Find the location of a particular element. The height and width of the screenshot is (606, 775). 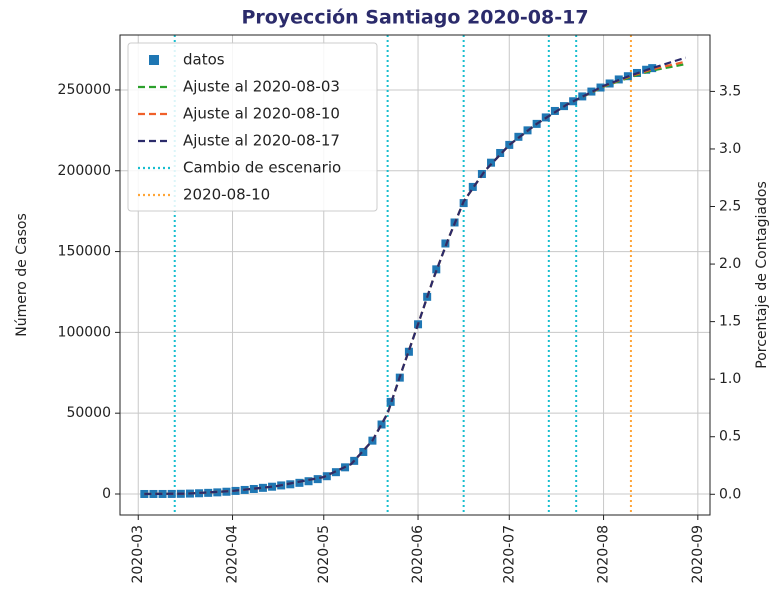

legend-label: Cambio de escenario is located at coordinates (262, 168).